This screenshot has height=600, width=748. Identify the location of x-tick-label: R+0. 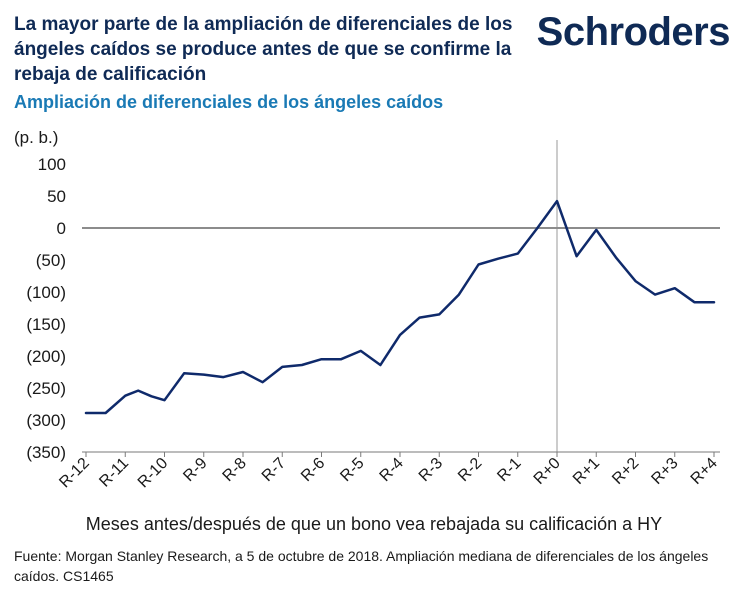
(547, 471).